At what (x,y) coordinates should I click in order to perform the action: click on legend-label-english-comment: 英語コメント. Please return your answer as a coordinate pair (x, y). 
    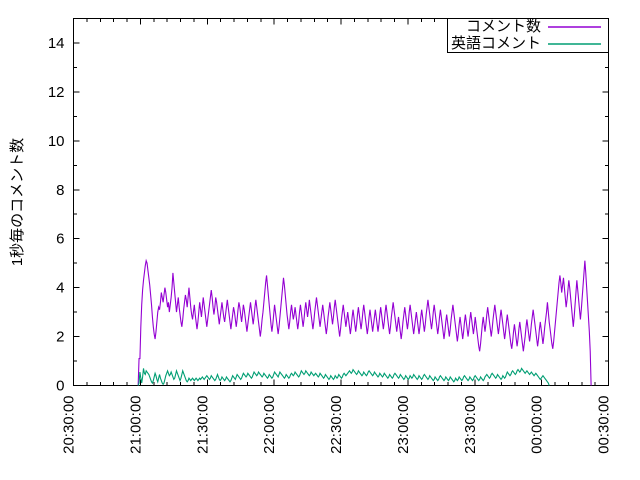
    Looking at the image, I should click on (496, 43).